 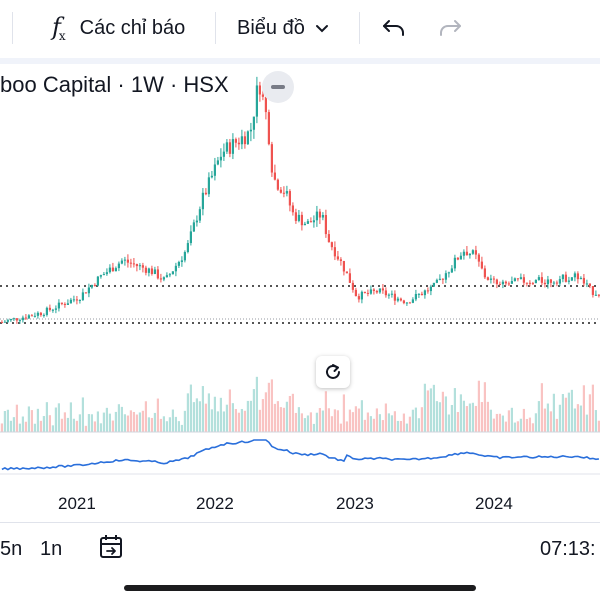 I want to click on bottom-toolbar: 5n 1n 07:13:, so click(x=300, y=549).